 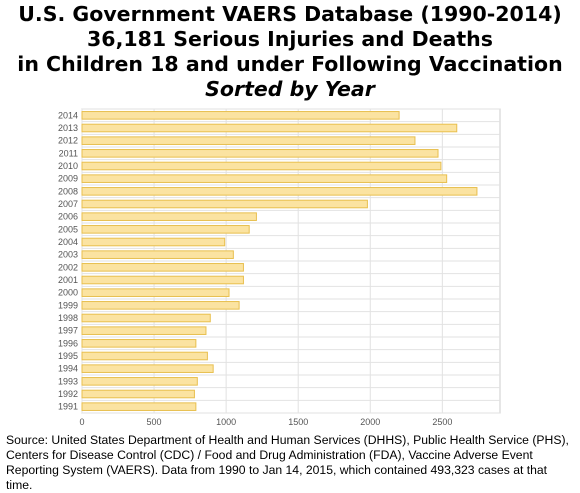 I want to click on bar-1997, so click(x=144, y=330).